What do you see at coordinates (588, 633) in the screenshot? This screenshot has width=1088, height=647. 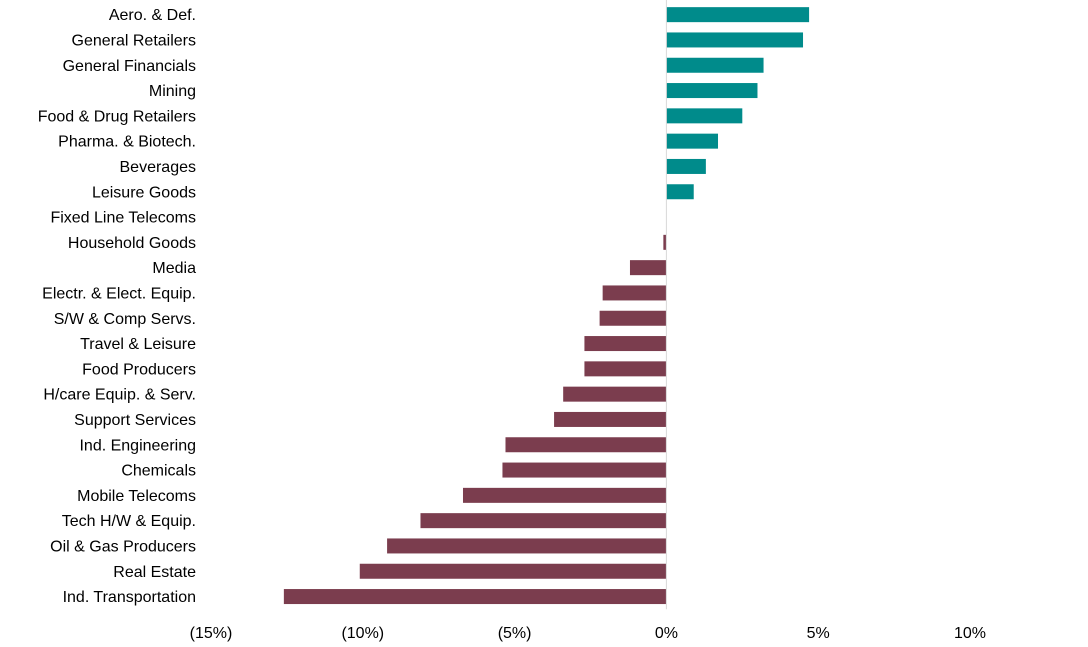 I see `x-tick-labels: (15%) (10%) (5%) 0% 5% 10%` at bounding box center [588, 633].